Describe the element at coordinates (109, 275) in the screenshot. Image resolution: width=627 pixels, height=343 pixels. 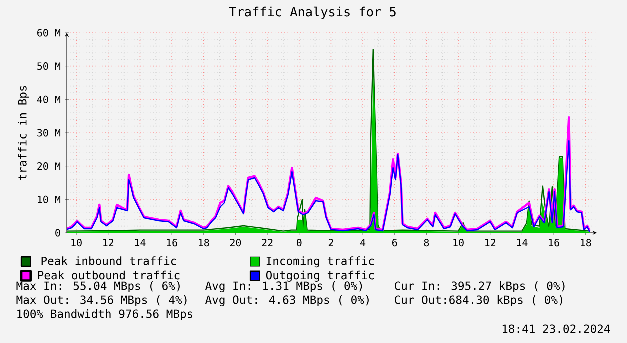
I see `legend-label: Peak outbound traffic` at that location.